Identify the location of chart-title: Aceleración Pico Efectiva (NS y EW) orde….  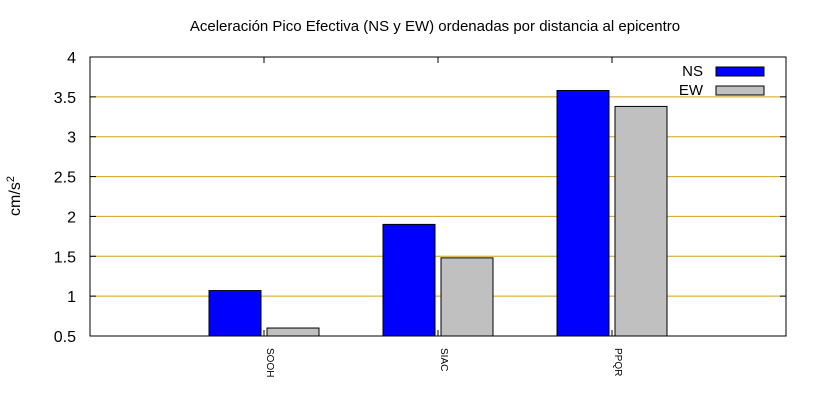
(435, 26).